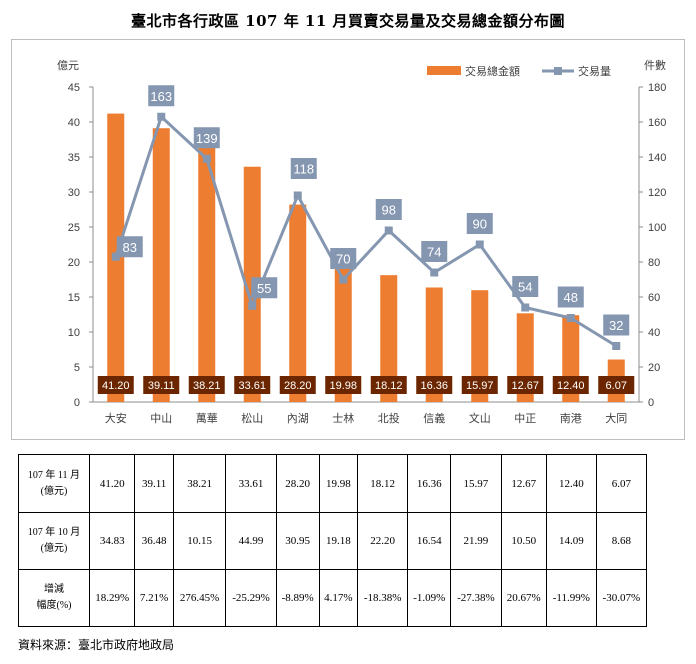 The height and width of the screenshot is (664, 696). What do you see at coordinates (54, 483) in the screenshot?
I see `row-header: 107 年 11 月 (億元)` at bounding box center [54, 483].